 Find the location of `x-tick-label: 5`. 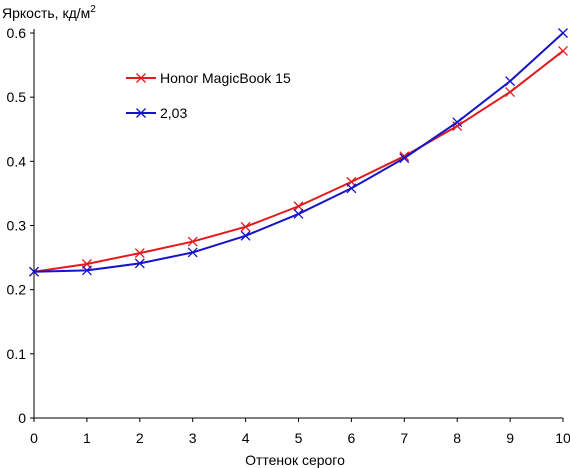

x-tick-label: 5 is located at coordinates (299, 438).